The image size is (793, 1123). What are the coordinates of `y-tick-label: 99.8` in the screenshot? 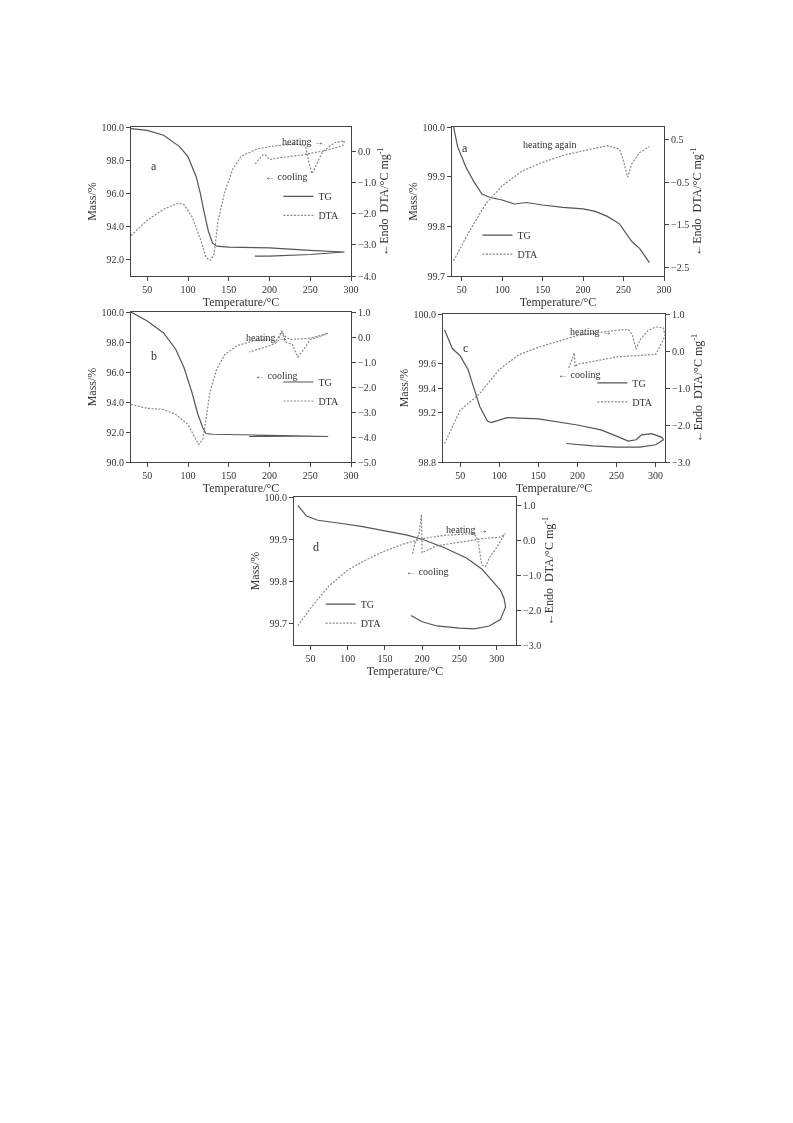 It's located at (436, 226).